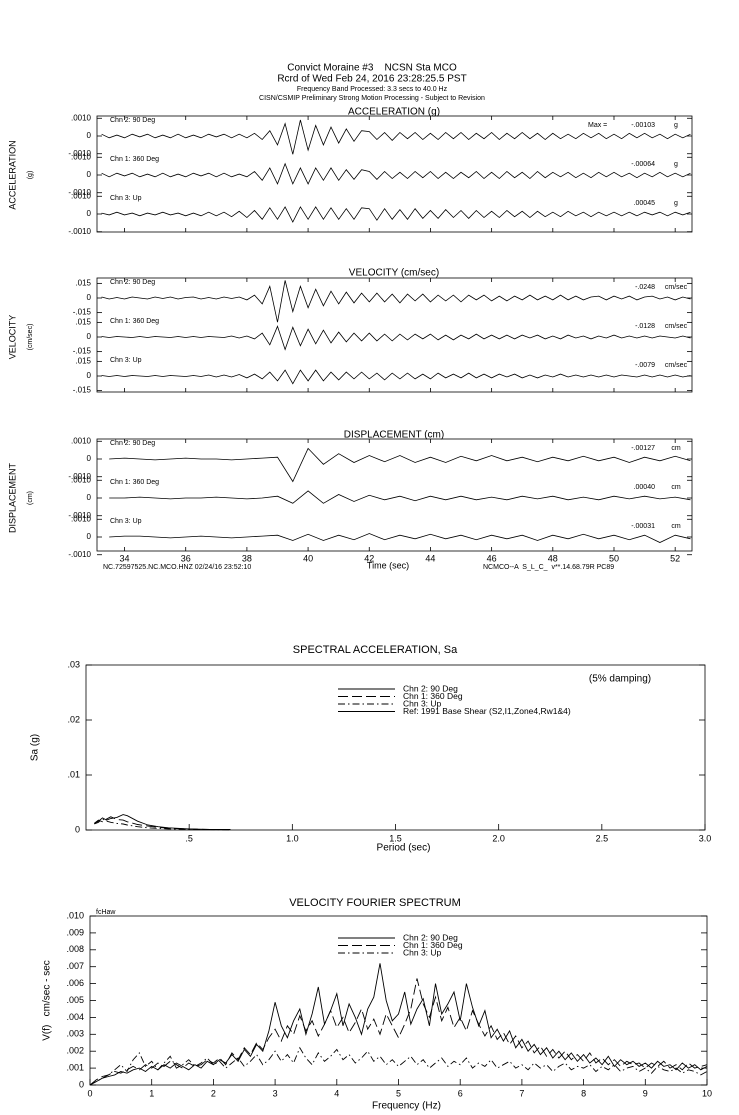 The image size is (739, 1115). Describe the element at coordinates (643, 526) in the screenshot. I see `peak-value: -.00031` at that location.